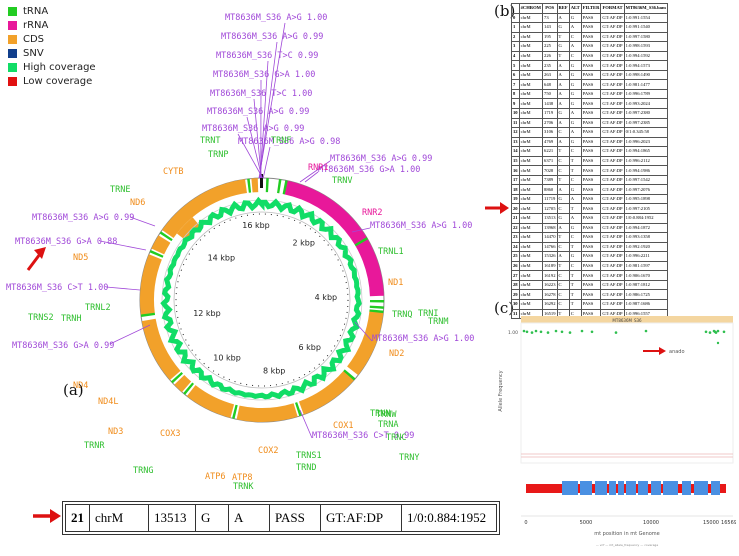  Describe the element at coordinates (391, 252) in the screenshot. I see `trna-label: TRNL1` at that location.